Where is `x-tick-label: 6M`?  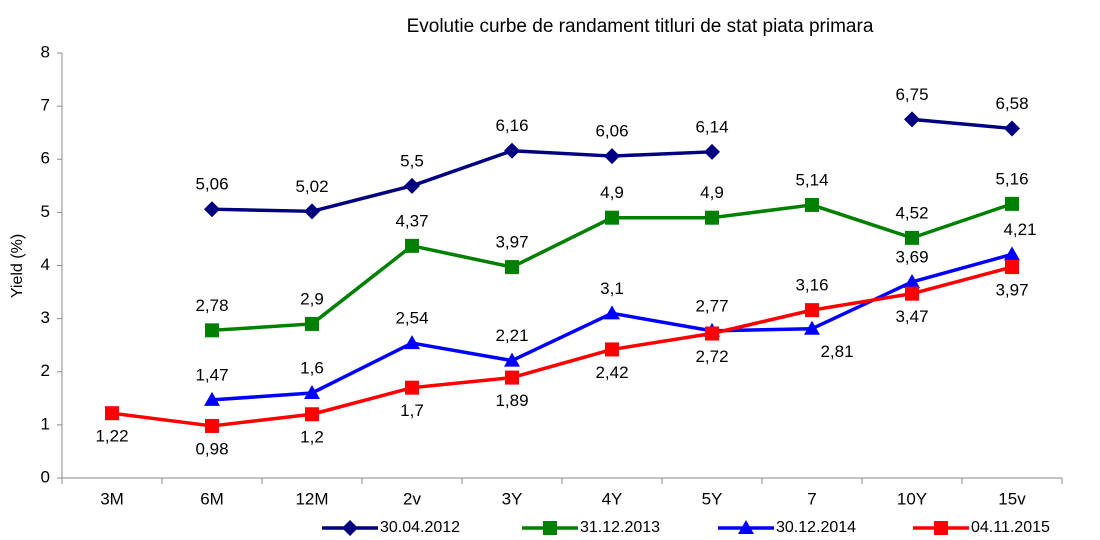
x-tick-label: 6M is located at coordinates (212, 498).